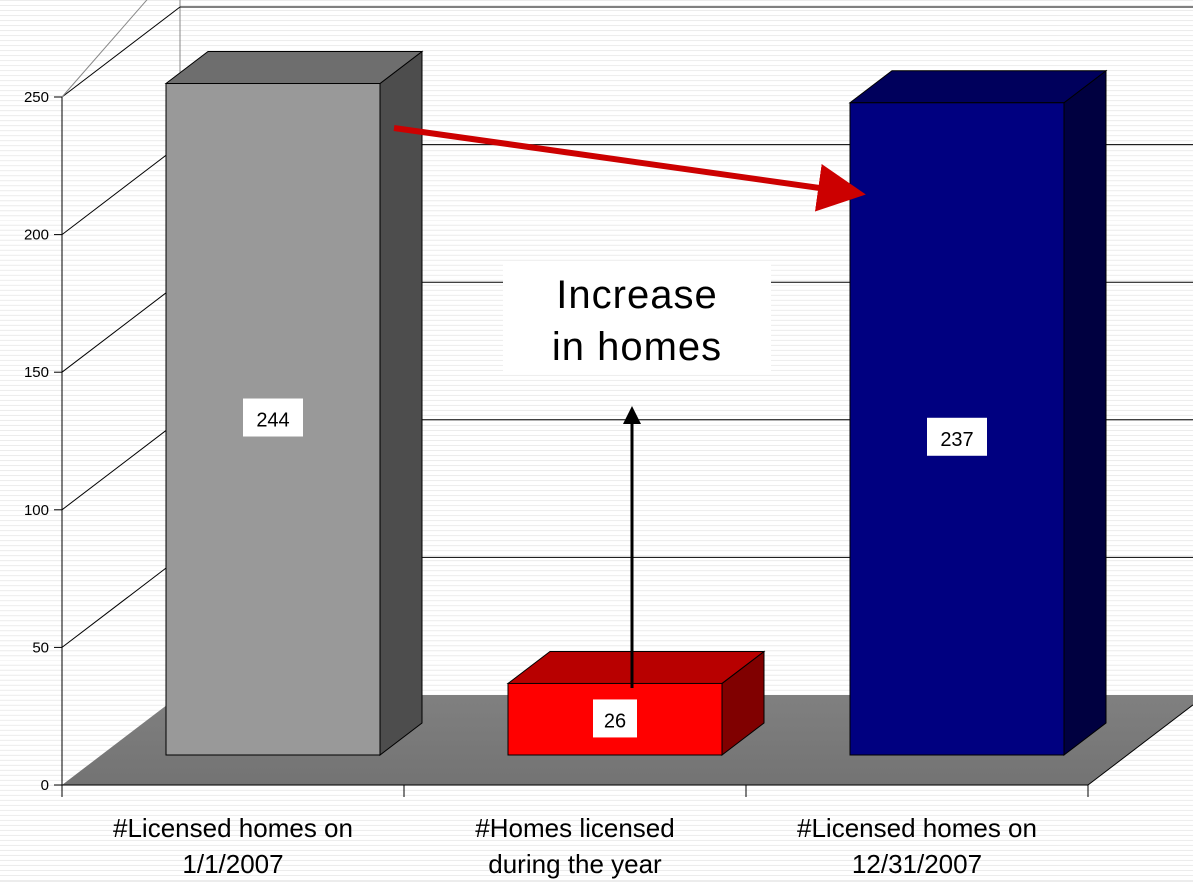  I want to click on x-tick-label: 12/31/2007, so click(917, 864).